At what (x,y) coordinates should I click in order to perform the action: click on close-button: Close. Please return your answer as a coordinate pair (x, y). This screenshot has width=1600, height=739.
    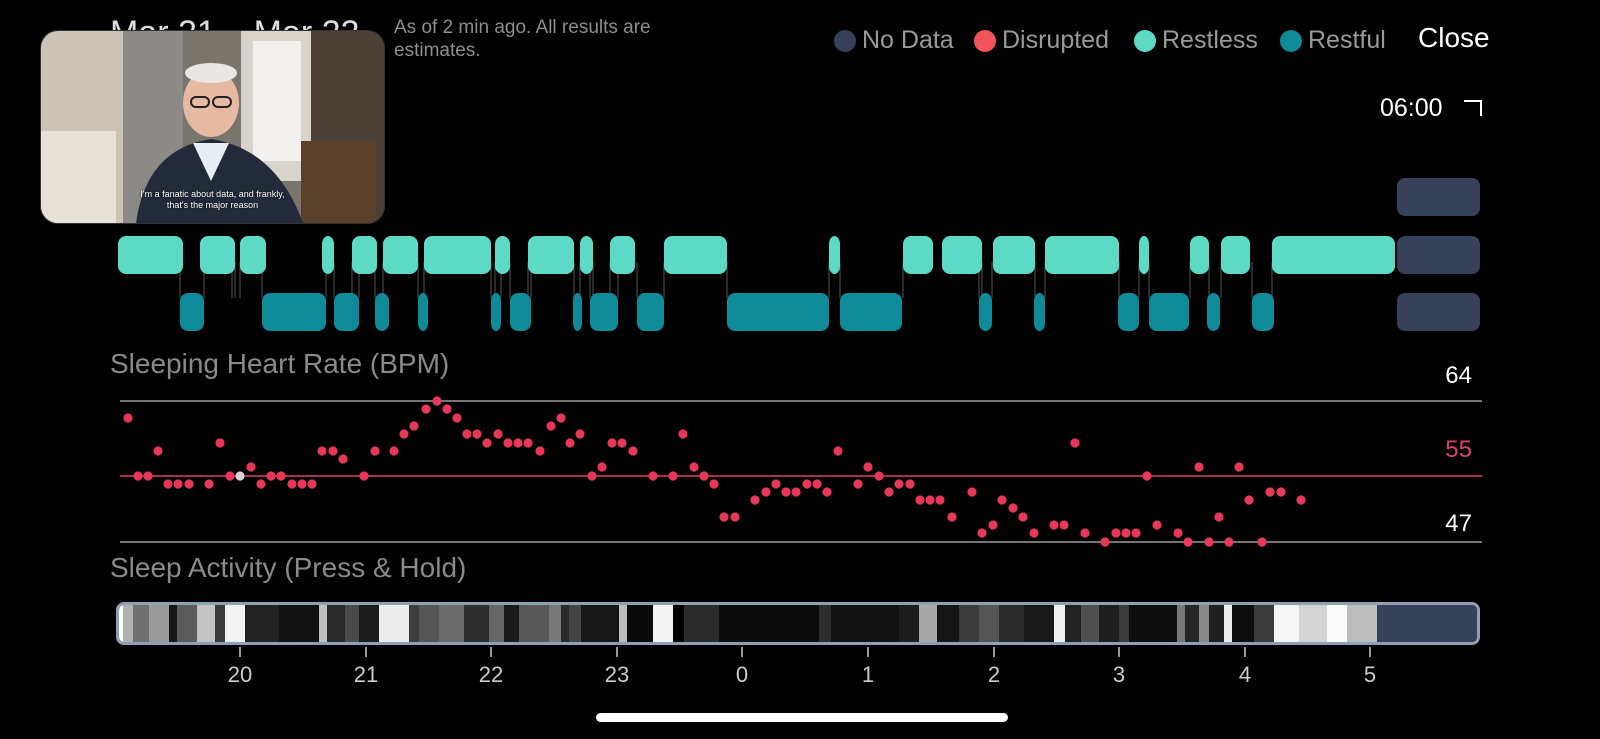
    Looking at the image, I should click on (1454, 37).